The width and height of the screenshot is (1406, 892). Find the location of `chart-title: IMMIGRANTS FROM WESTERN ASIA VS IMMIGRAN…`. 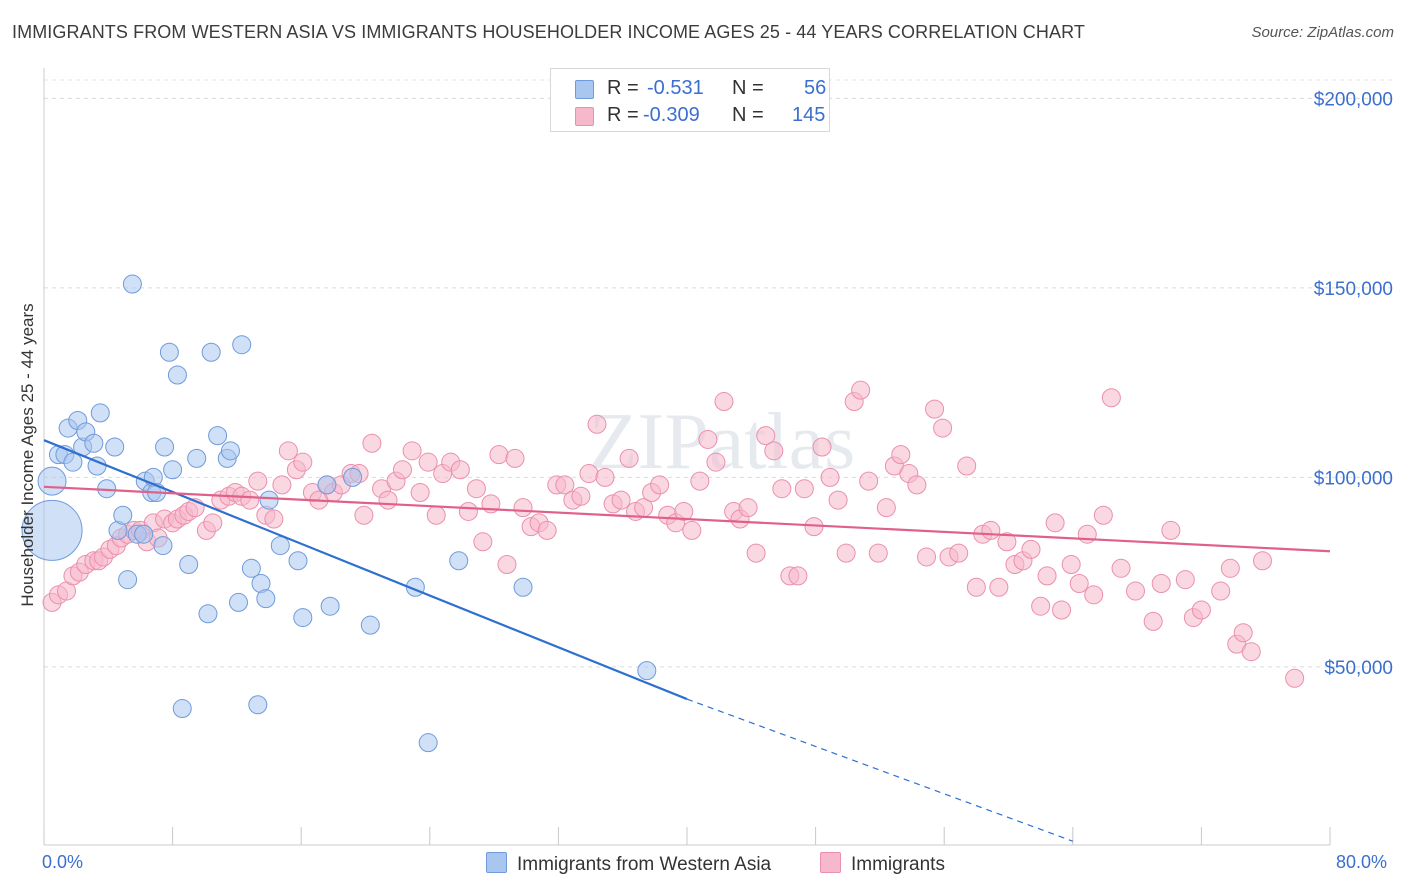

chart-title: IMMIGRANTS FROM WESTERN ASIA VS IMMIGRAN… is located at coordinates (548, 32).